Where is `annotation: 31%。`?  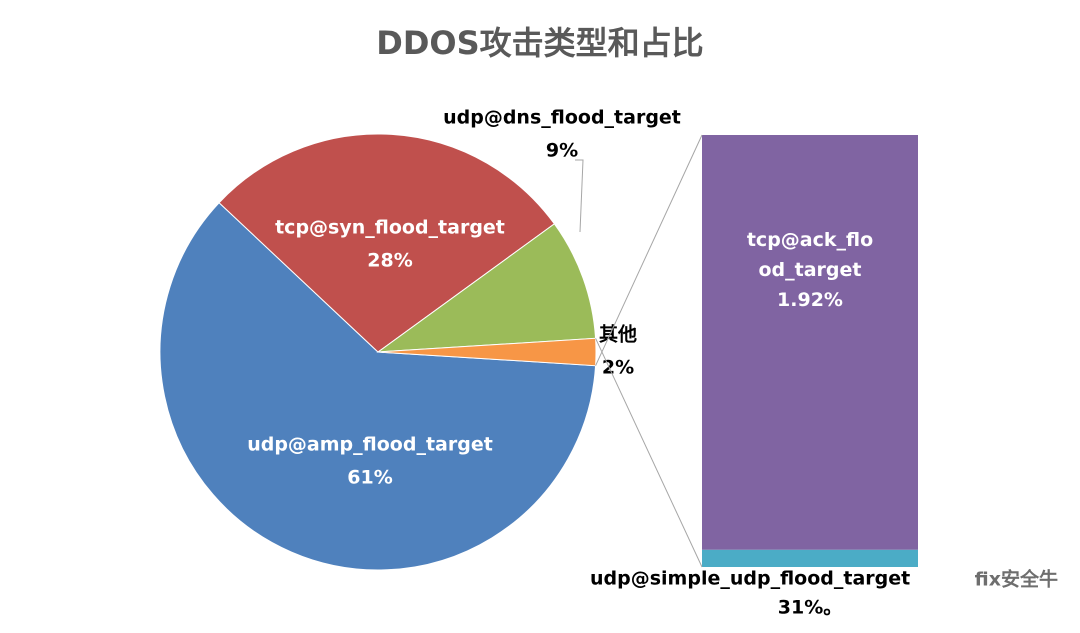
annotation: 31%。 is located at coordinates (810, 608).